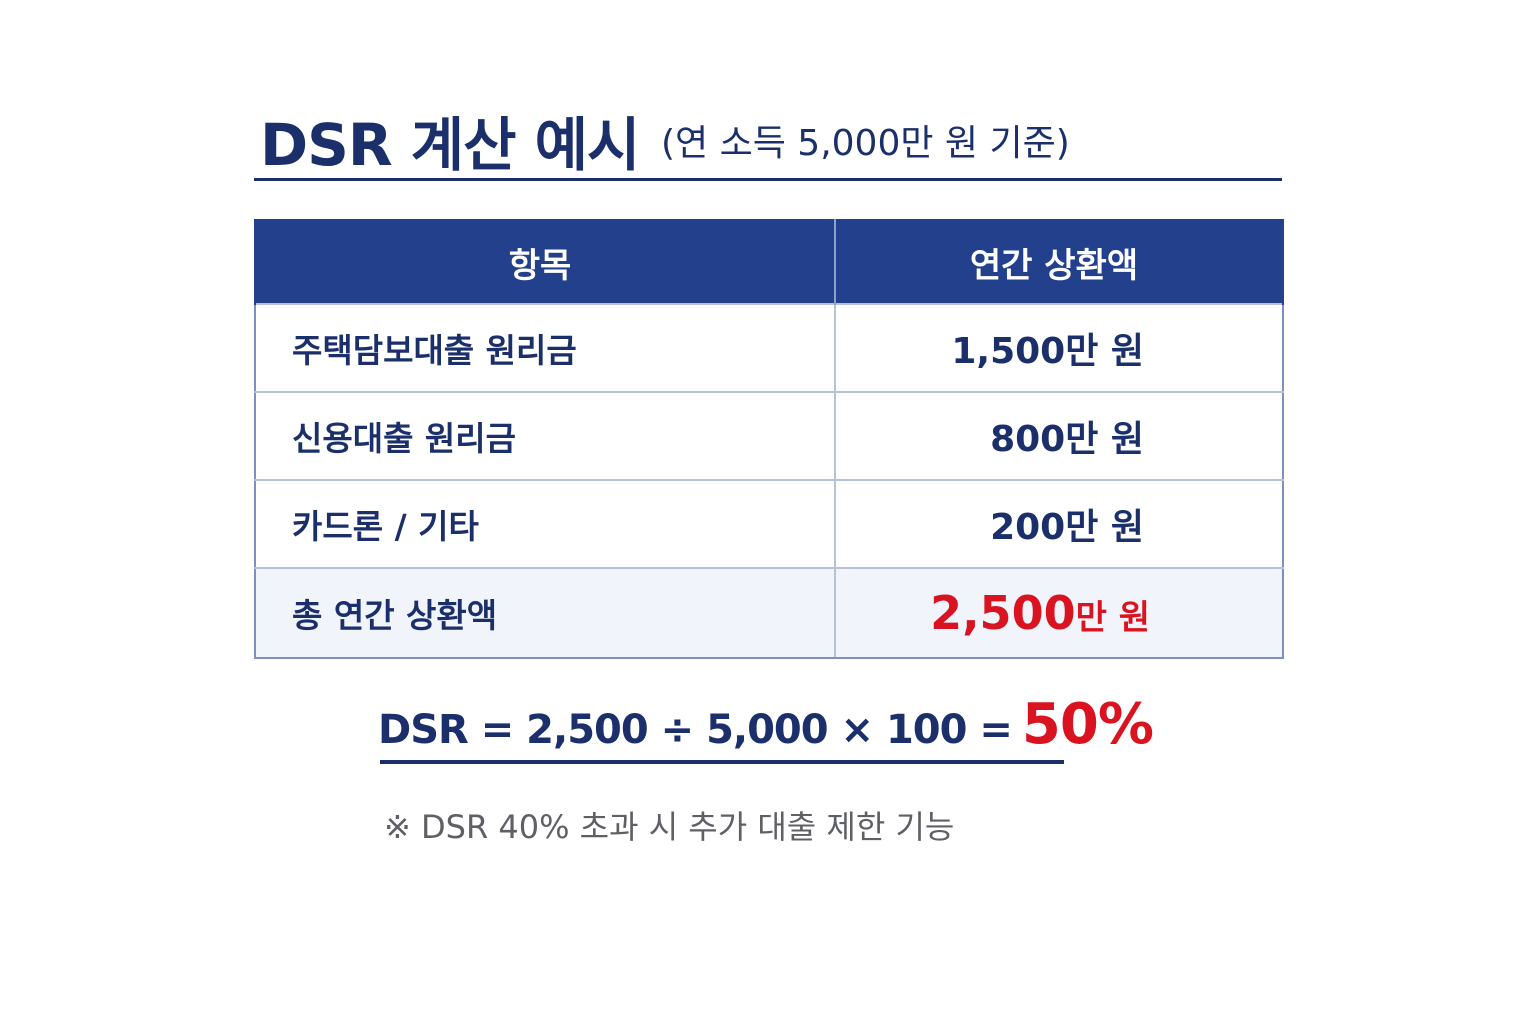  What do you see at coordinates (1087, 724) in the screenshot?
I see `formula-result: 50%` at bounding box center [1087, 724].